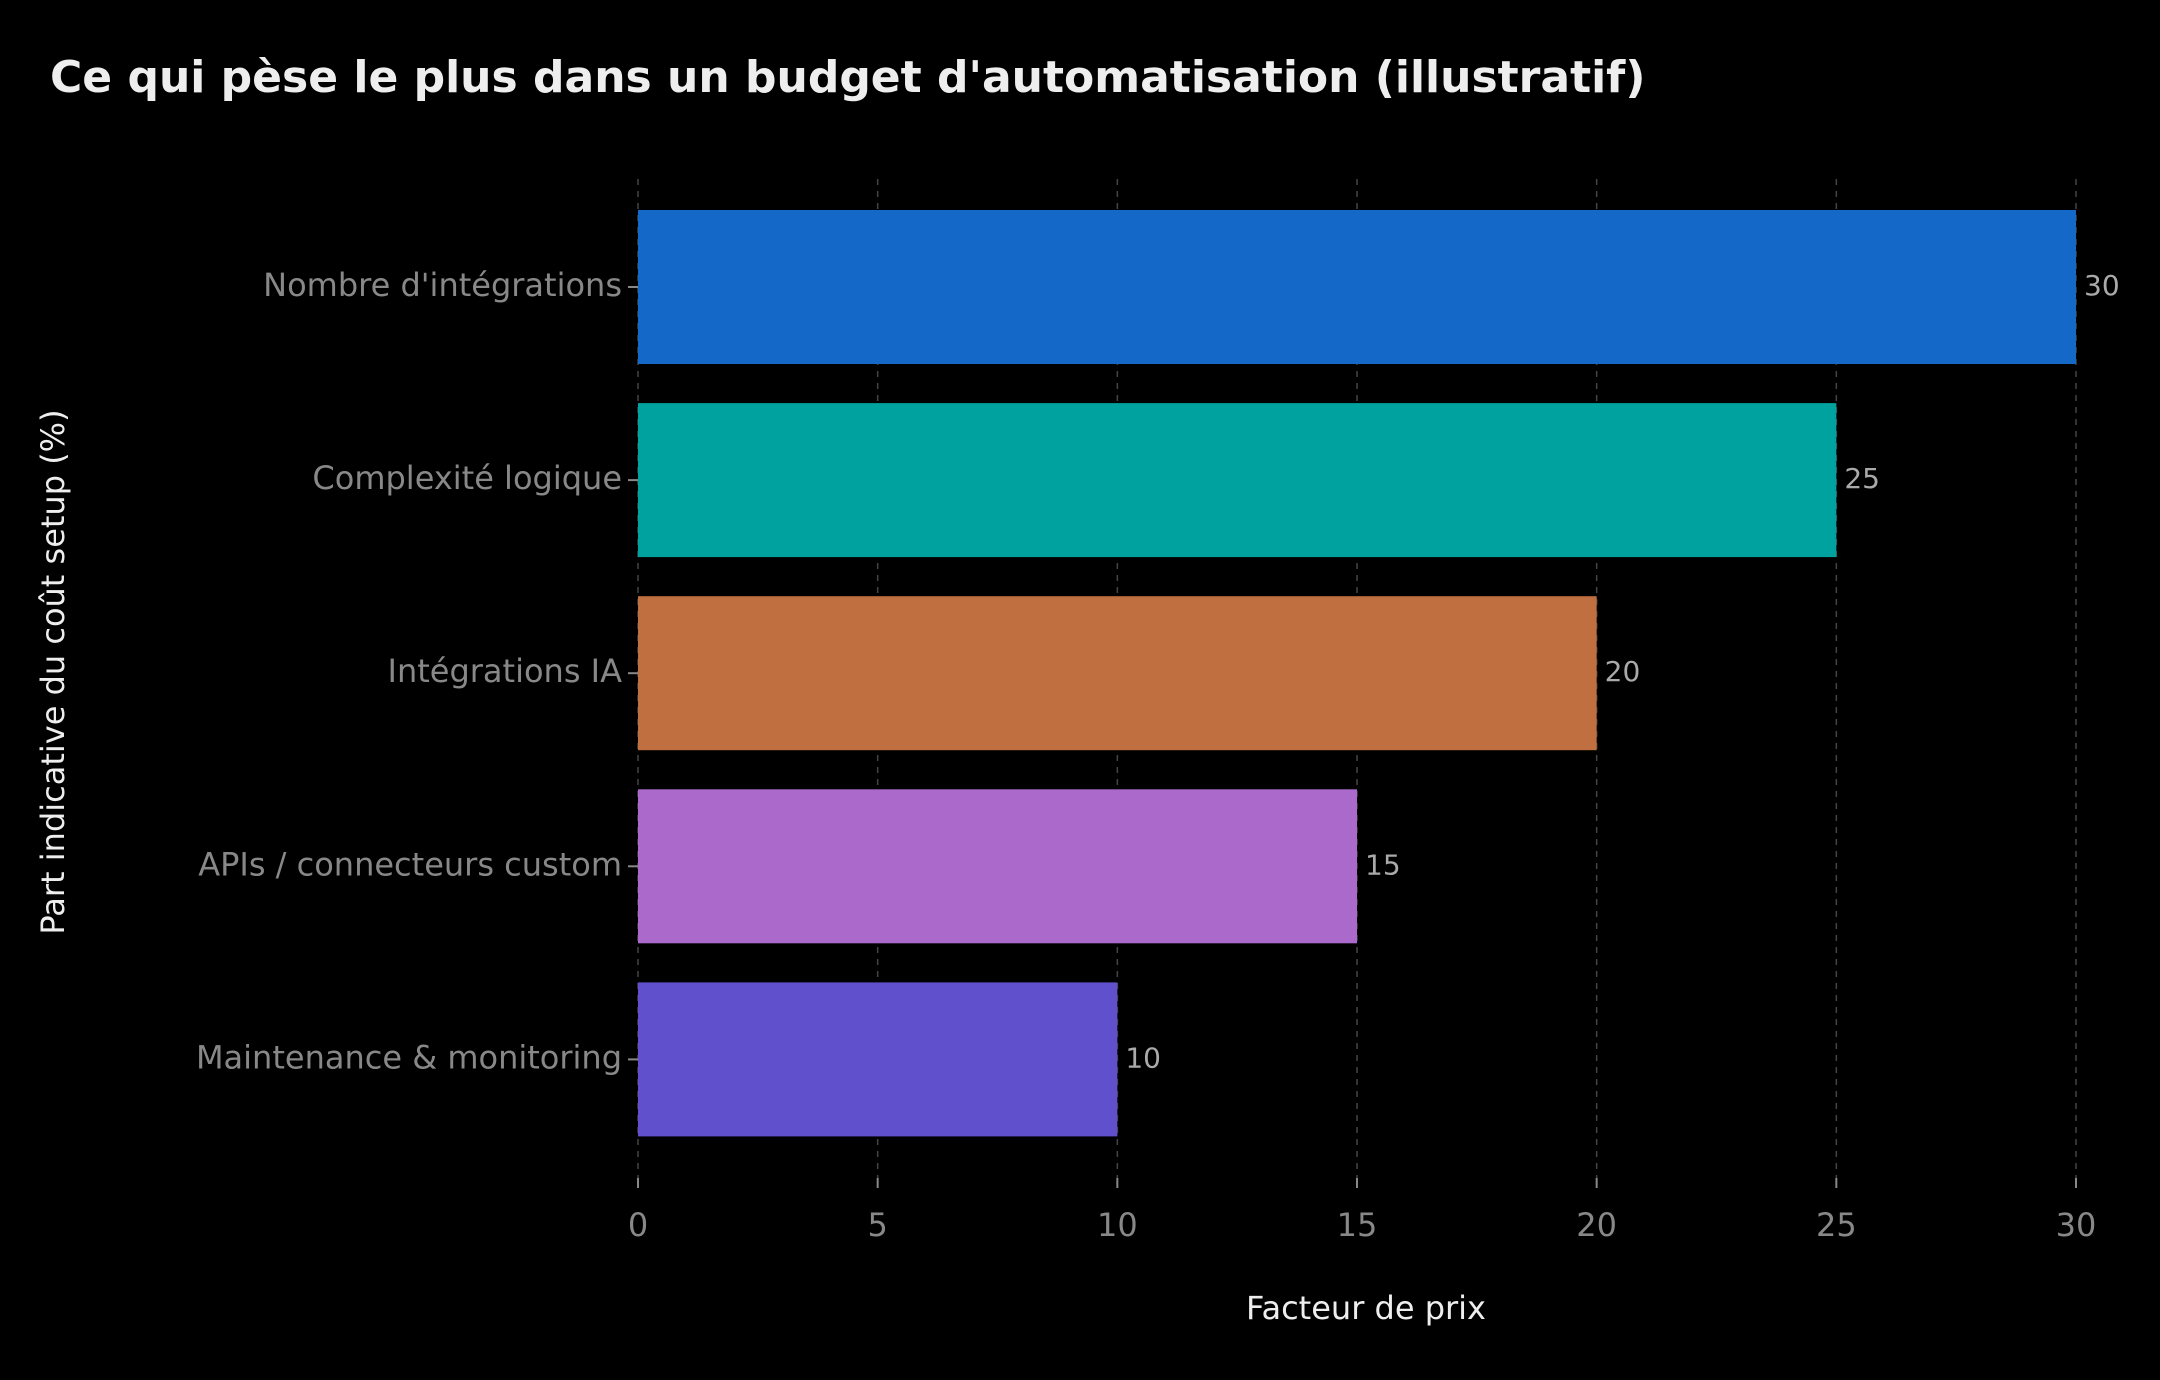  I want to click on x-tick-label: 0, so click(638, 1225).